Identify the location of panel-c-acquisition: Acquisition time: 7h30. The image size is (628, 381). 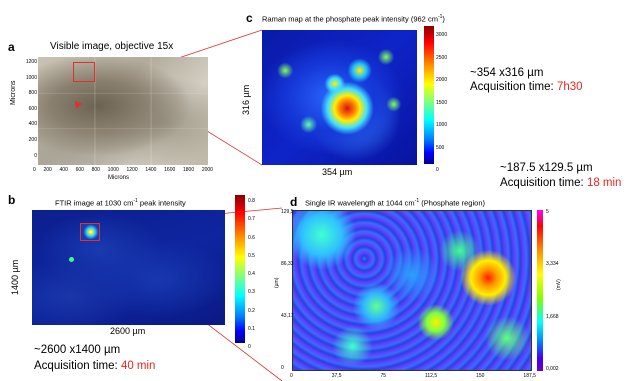
(526, 87).